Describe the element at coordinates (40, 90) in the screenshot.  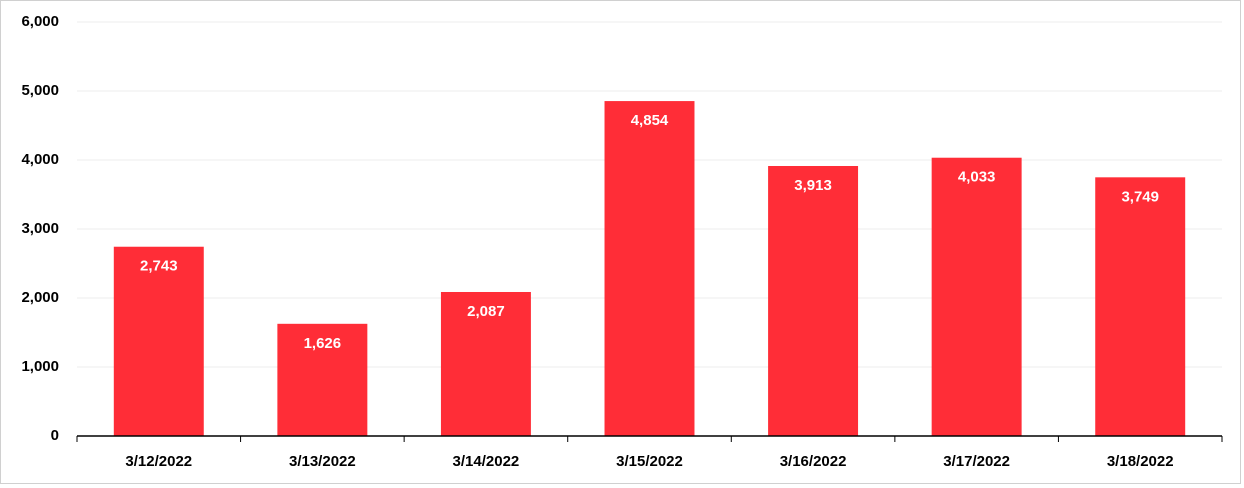
I see `y-tick-label: 5,000` at that location.